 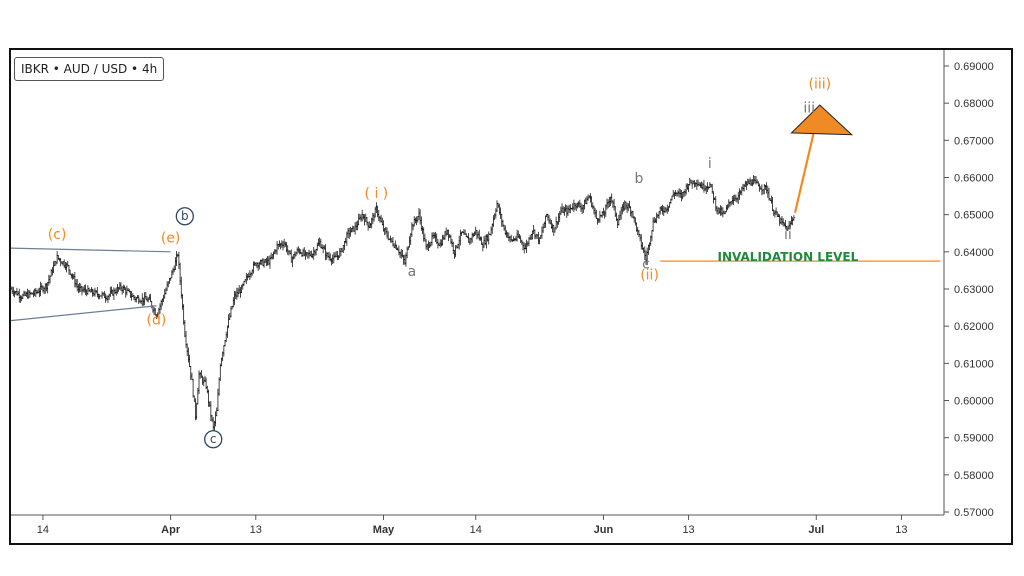 What do you see at coordinates (788, 235) in the screenshot?
I see `wave-ii-grey: ii` at bounding box center [788, 235].